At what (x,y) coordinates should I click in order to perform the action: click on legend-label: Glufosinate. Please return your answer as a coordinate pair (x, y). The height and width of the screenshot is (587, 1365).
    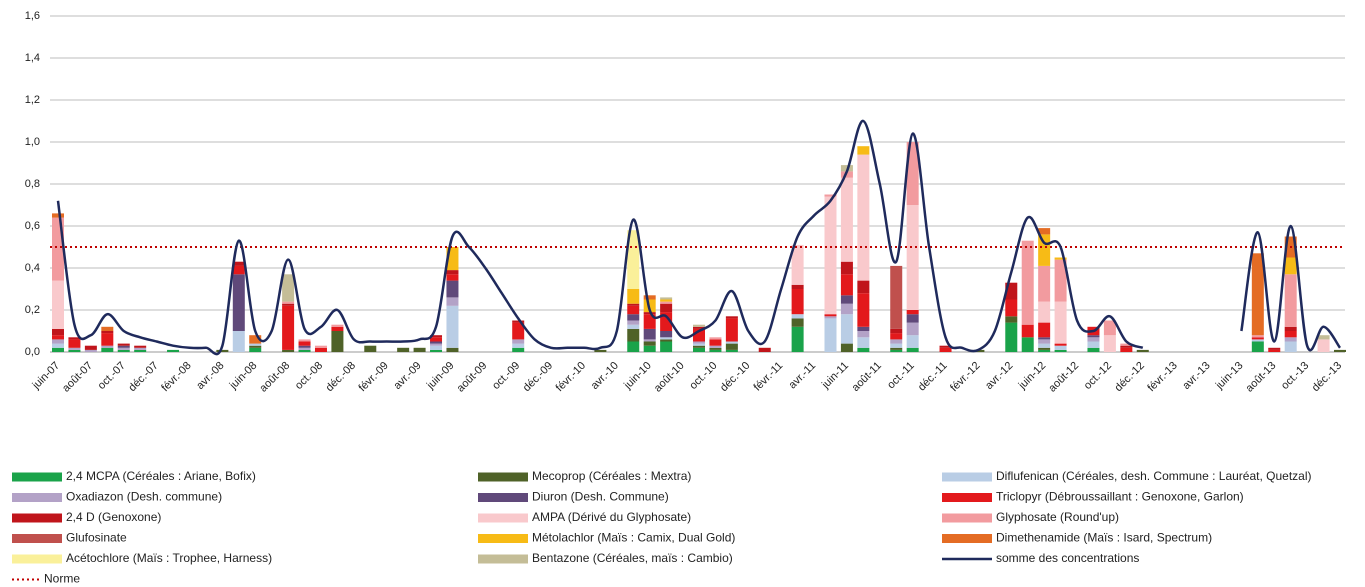
    Looking at the image, I should click on (96, 538).